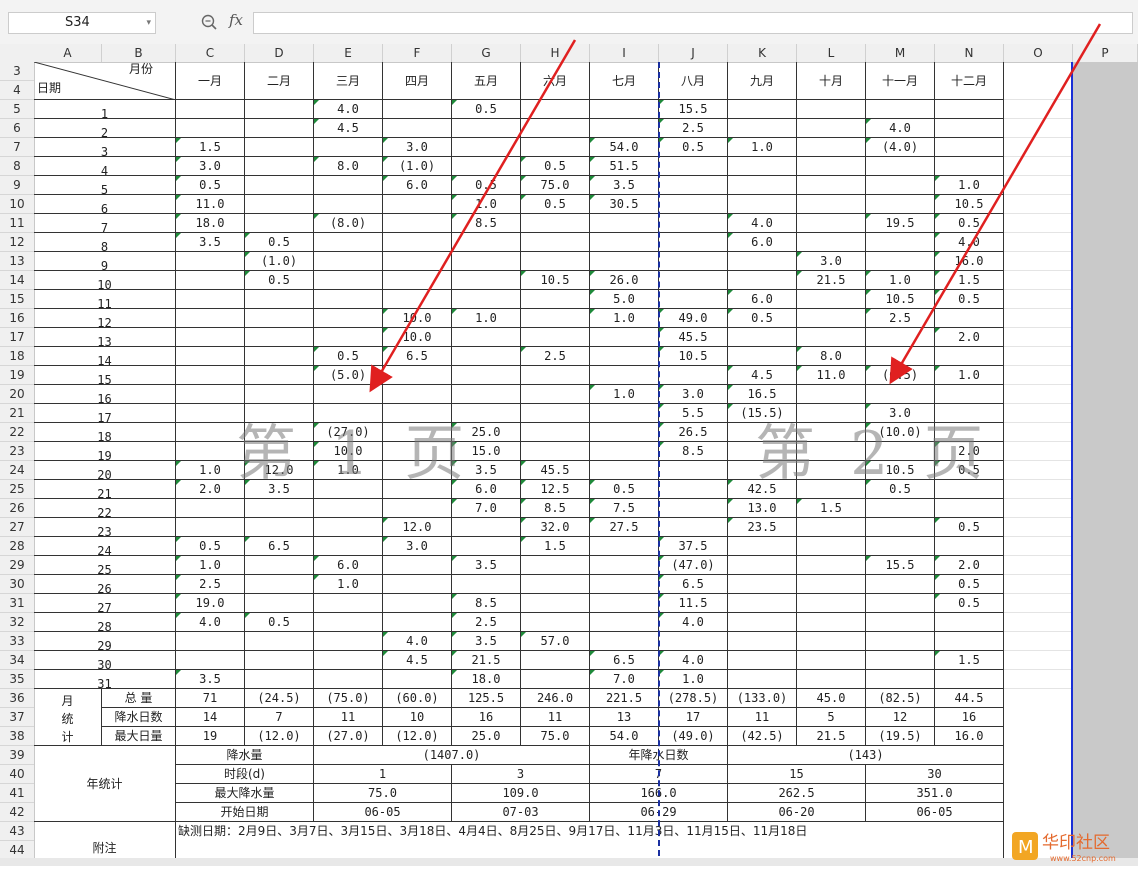 The height and width of the screenshot is (874, 1138). What do you see at coordinates (105, 623) in the screenshot?
I see `day-label: 28` at bounding box center [105, 623].